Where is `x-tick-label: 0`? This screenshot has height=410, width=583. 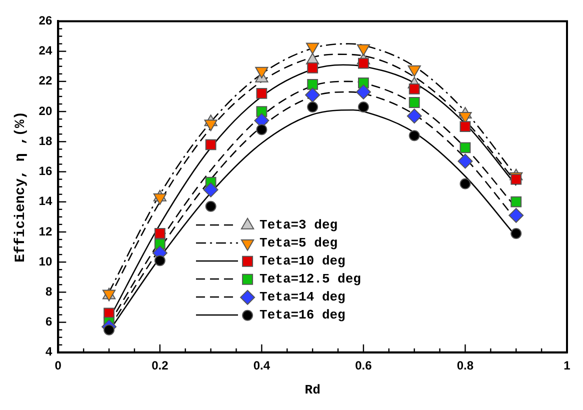 x-tick-label: 0 is located at coordinates (58, 365).